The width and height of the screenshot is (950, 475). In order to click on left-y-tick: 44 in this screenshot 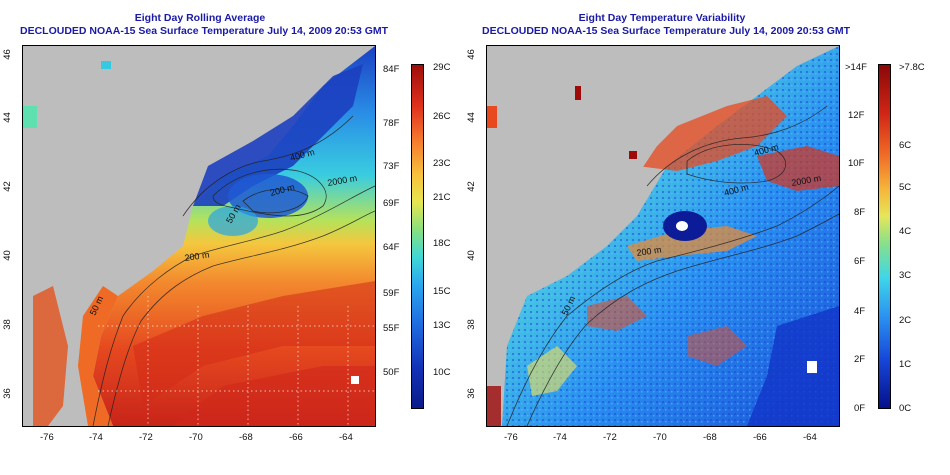, I will do `click(7, 117)`.